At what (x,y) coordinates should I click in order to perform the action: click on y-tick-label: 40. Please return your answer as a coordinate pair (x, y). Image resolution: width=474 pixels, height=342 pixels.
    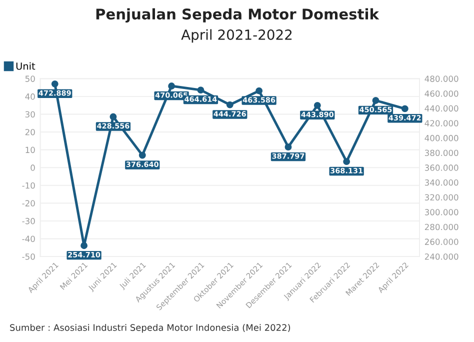
    Looking at the image, I should click on (30, 96).